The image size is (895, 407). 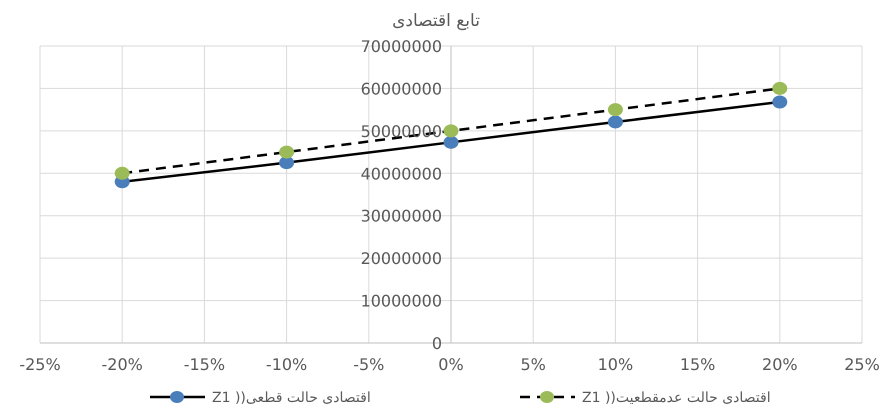 What do you see at coordinates (780, 364) in the screenshot?
I see `x-tick-label: 20%` at bounding box center [780, 364].